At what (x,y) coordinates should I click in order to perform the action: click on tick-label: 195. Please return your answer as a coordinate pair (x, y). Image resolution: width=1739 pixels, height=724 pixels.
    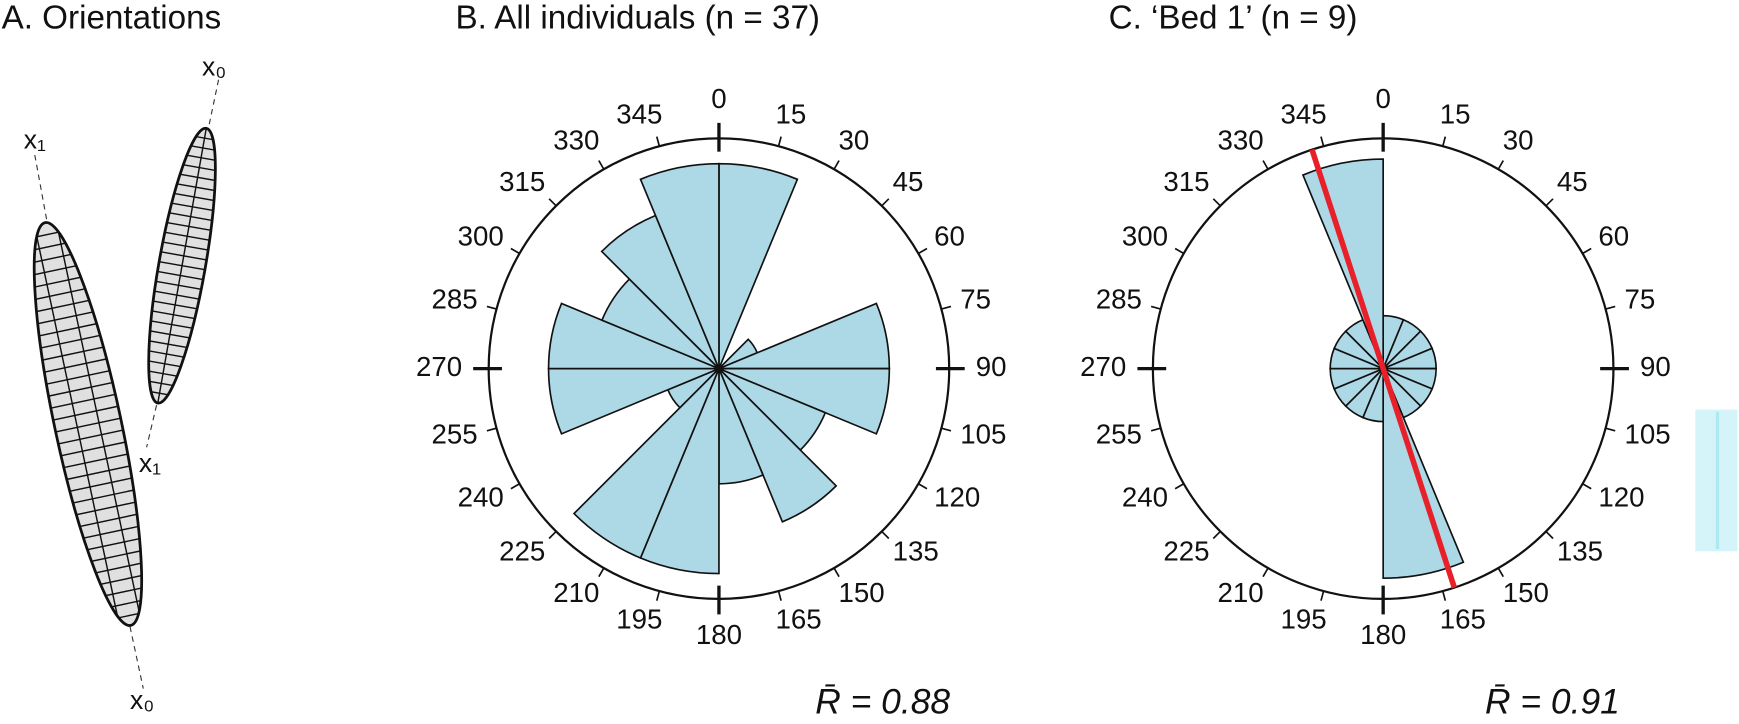
    Looking at the image, I should click on (639, 618).